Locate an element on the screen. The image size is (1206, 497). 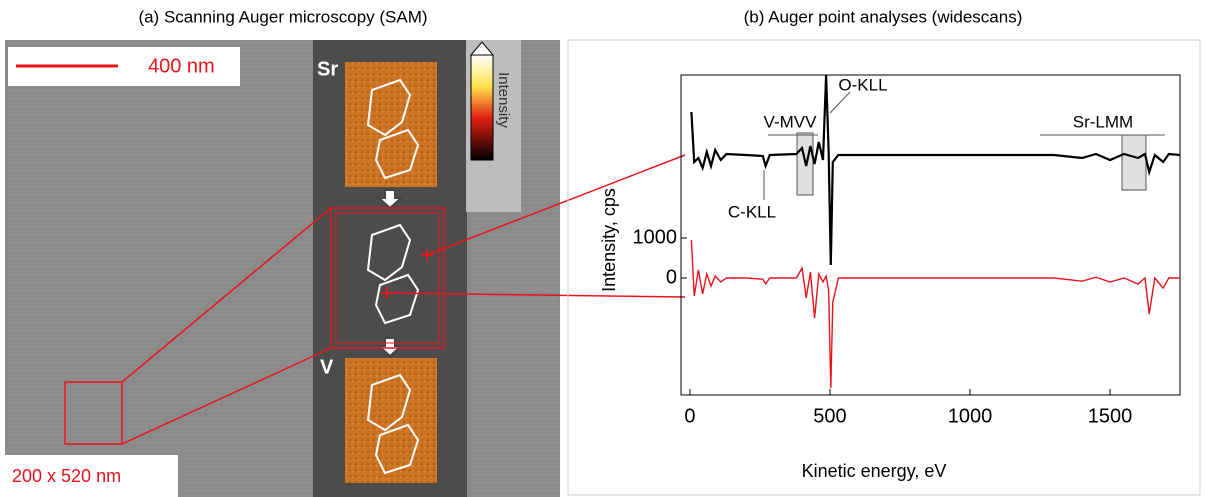
y-tick-label: 0 is located at coordinates (671, 277).